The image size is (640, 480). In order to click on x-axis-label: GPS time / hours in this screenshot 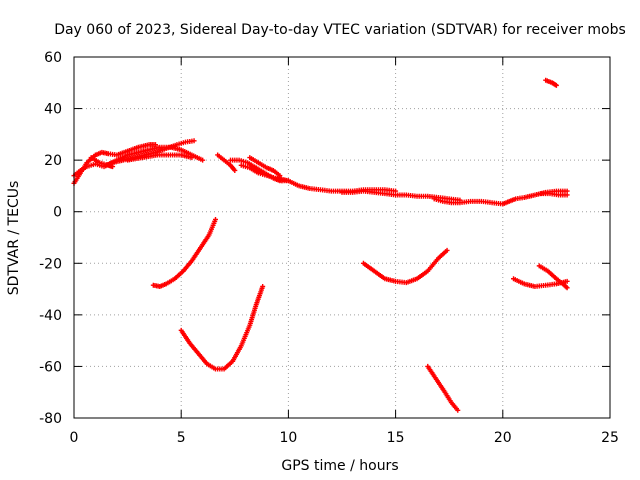, I will do `click(339, 466)`.